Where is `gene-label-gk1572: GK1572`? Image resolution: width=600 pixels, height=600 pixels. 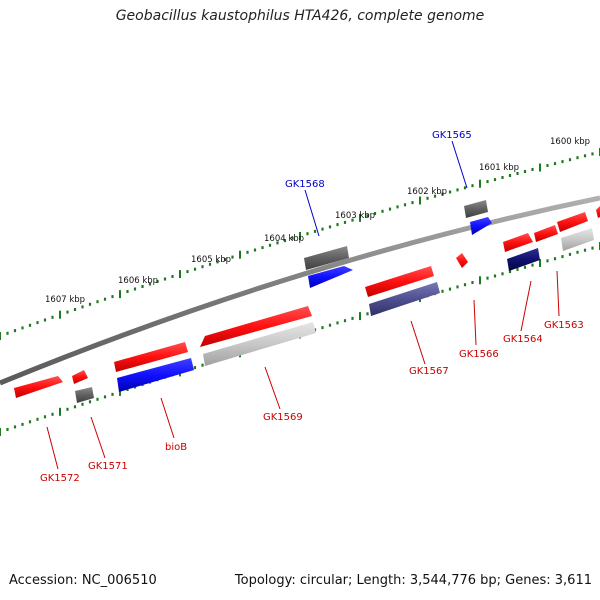
gene-label-gk1572: GK1572 is located at coordinates (60, 478).